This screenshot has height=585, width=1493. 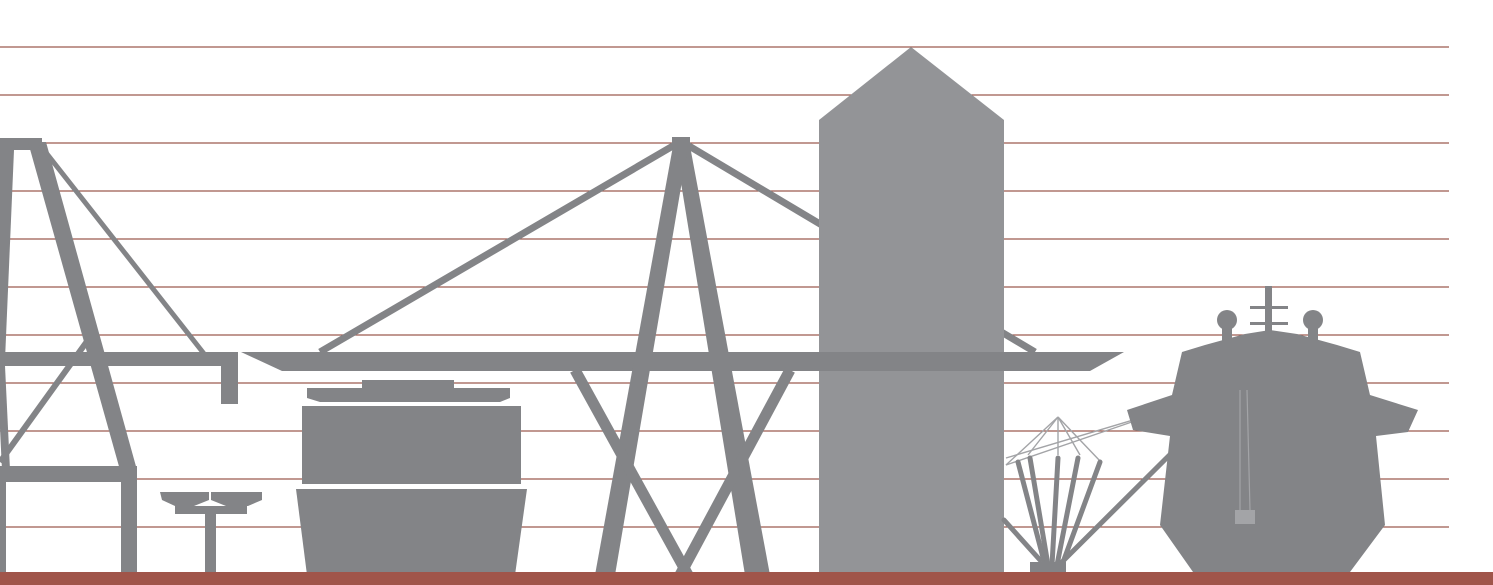 I want to click on ship-bow-icon, so click(x=1272, y=429).